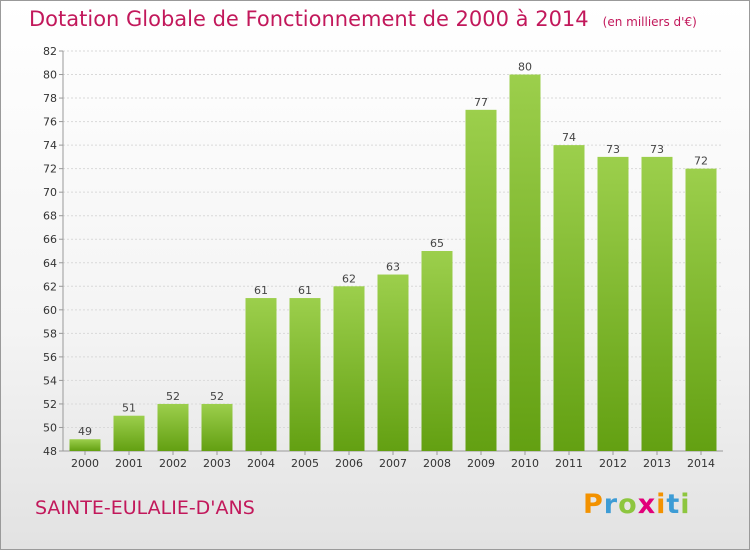  I want to click on logo-letter: t, so click(673, 504).